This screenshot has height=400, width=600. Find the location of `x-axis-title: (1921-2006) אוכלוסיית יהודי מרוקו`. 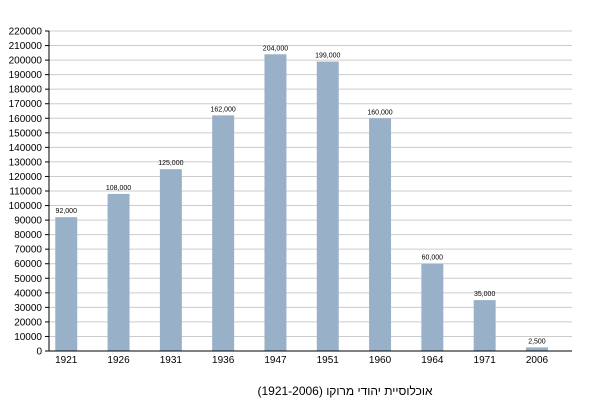

x-axis-title: (1921-2006) אוכלוסיית יהודי מרוקו is located at coordinates (345, 391).